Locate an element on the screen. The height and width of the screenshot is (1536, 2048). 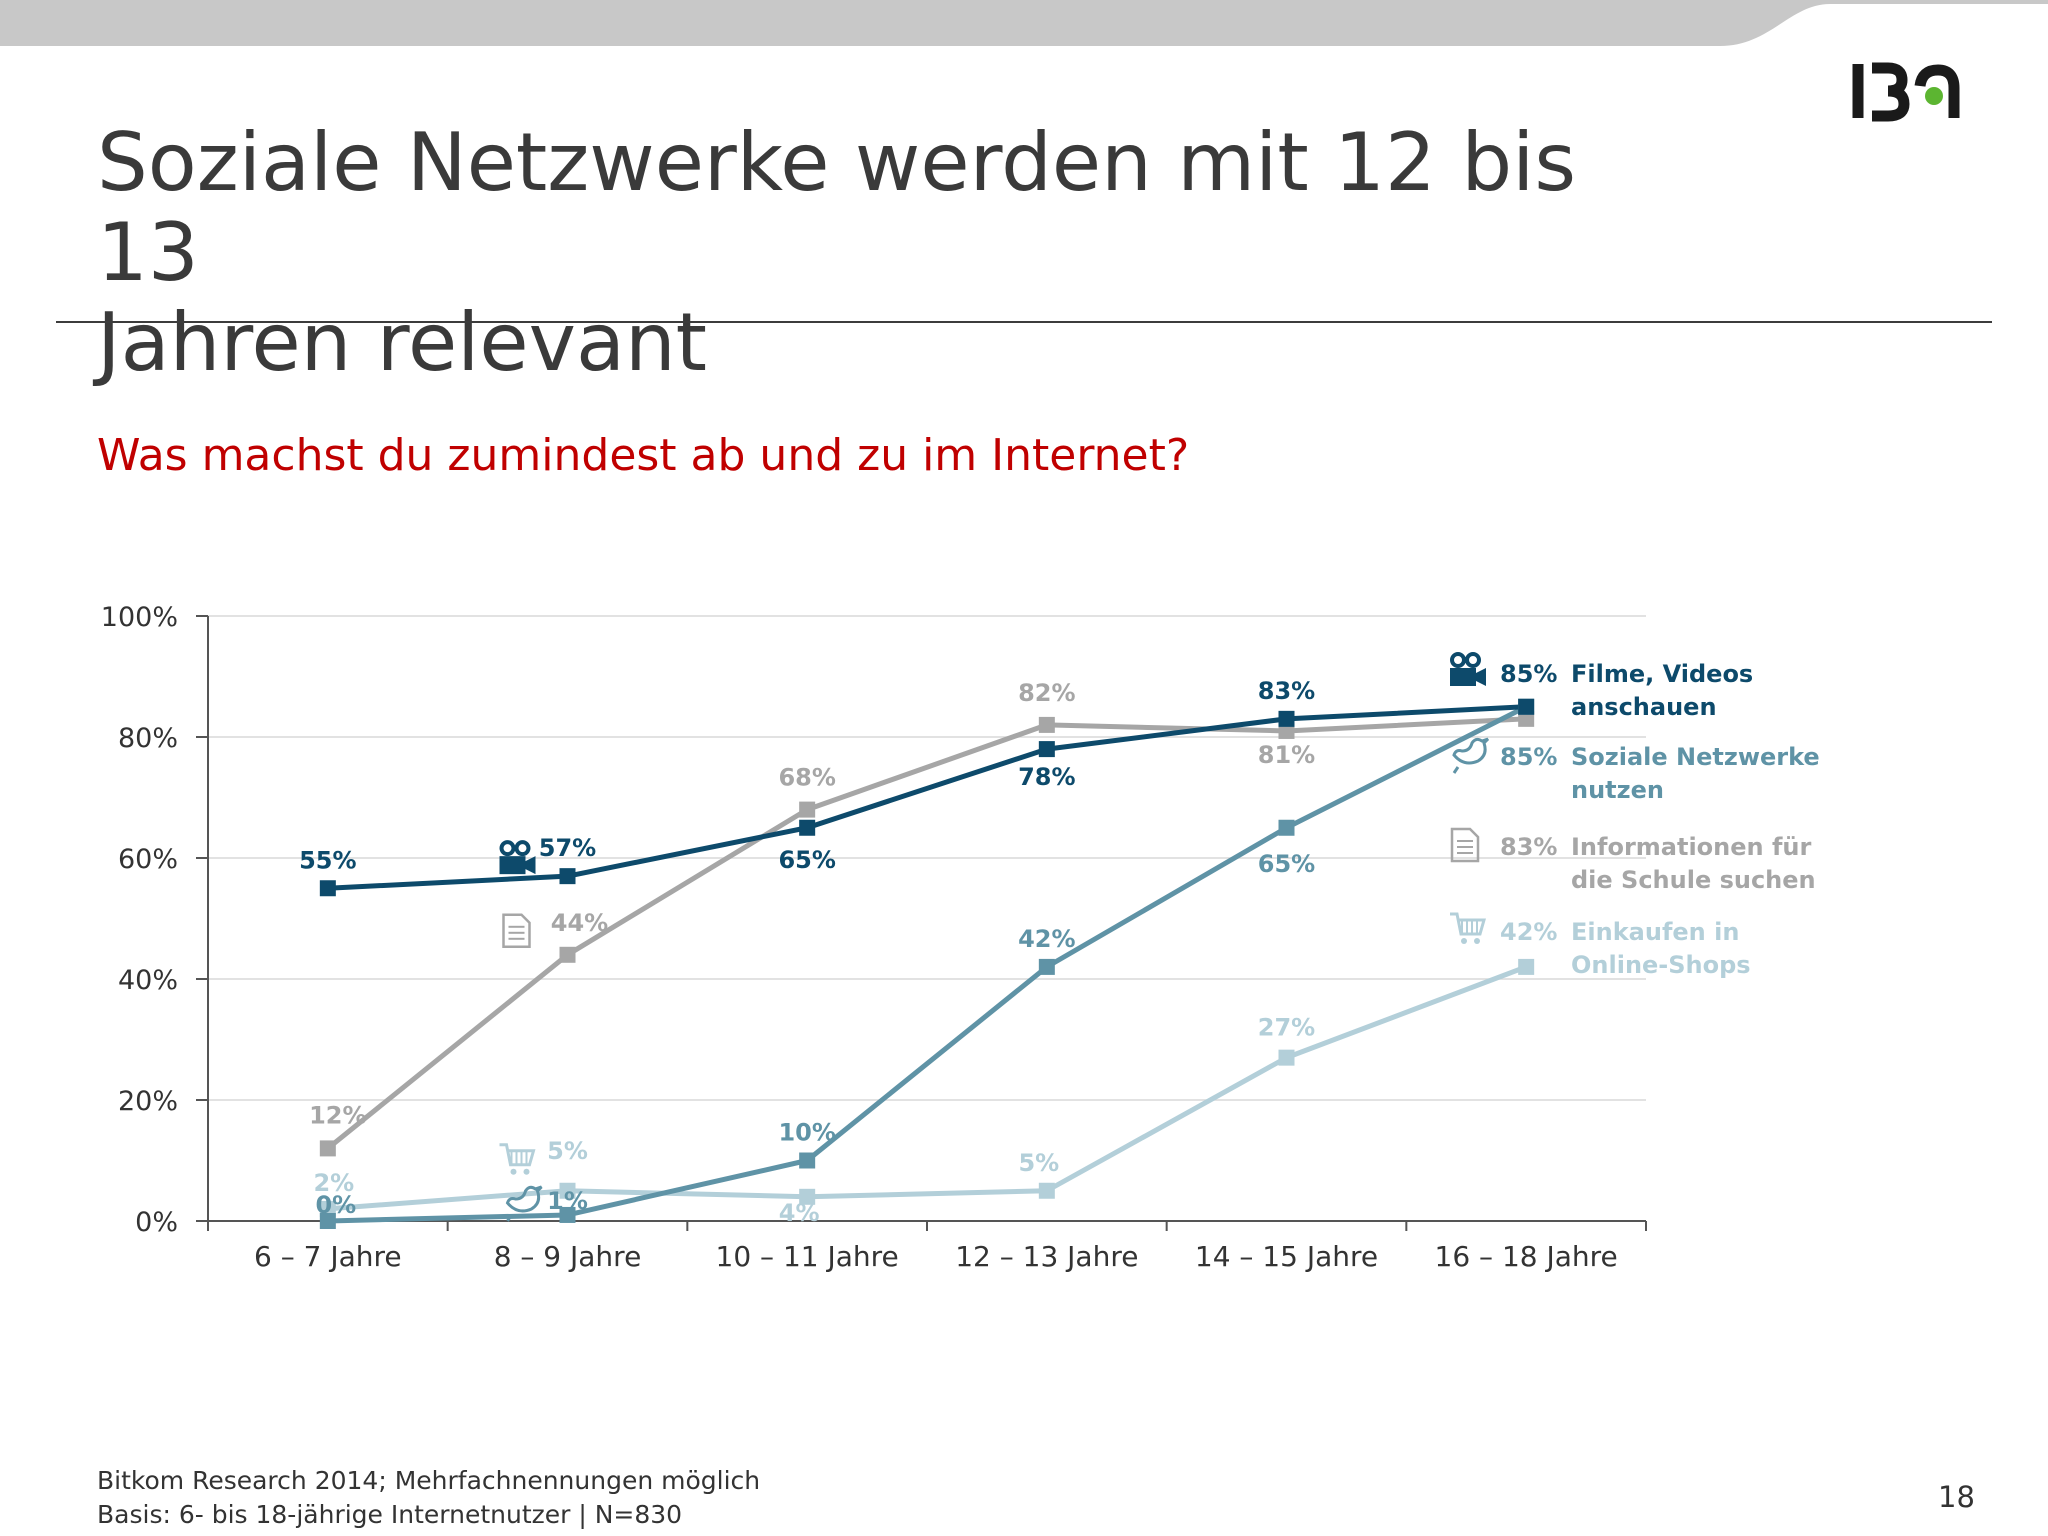
data-label-sozial: 65% is located at coordinates (1286, 864).